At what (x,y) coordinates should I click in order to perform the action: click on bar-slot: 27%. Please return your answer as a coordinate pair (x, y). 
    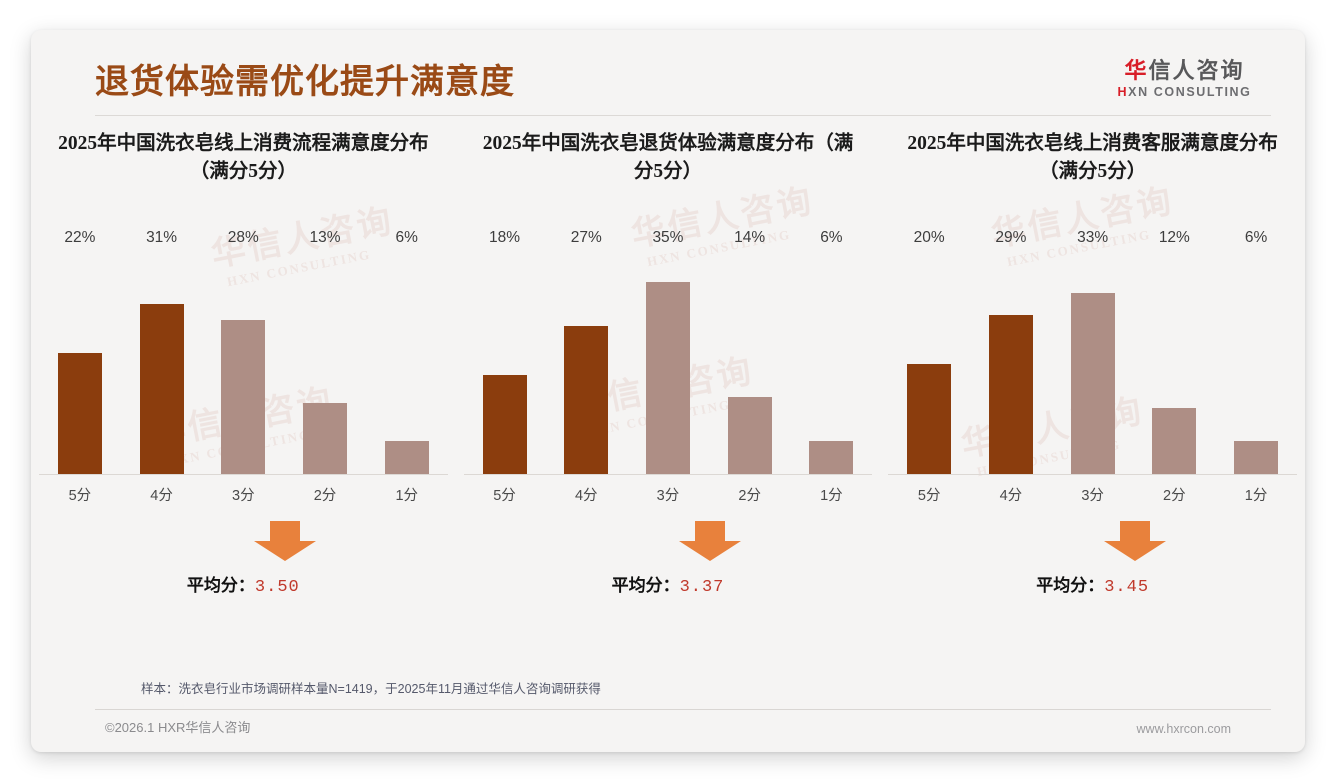
    Looking at the image, I should click on (586, 351).